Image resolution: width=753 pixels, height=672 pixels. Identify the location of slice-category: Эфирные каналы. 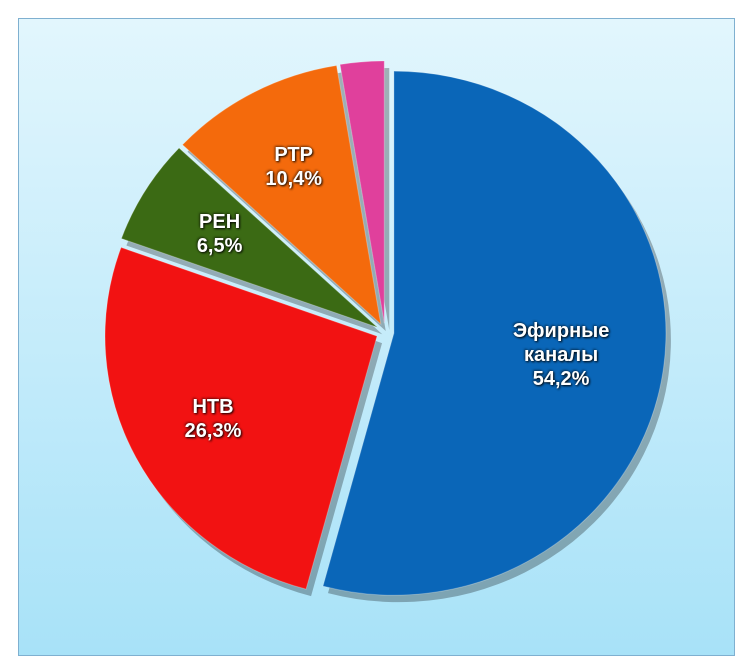
(561, 342).